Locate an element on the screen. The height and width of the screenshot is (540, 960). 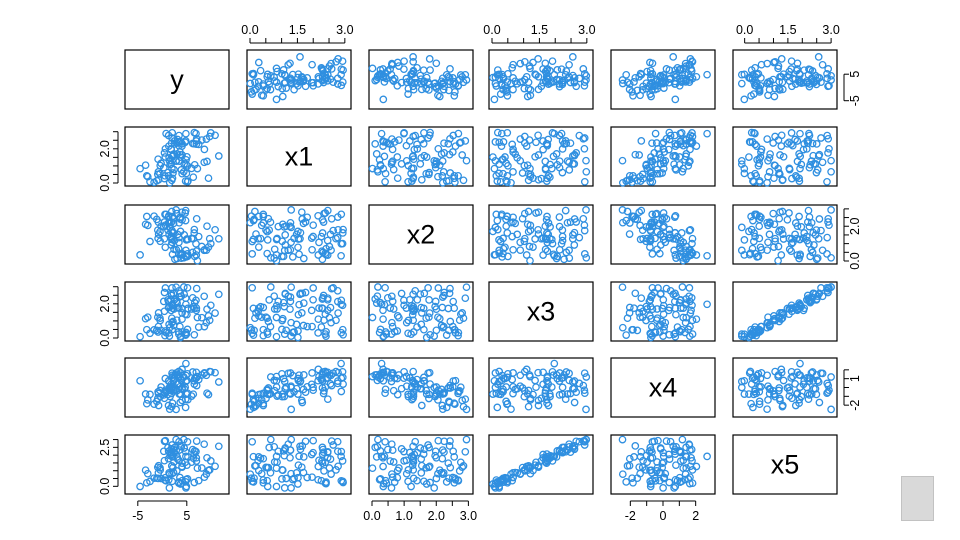
panel-x5-vs-x1 is located at coordinates (299, 464).